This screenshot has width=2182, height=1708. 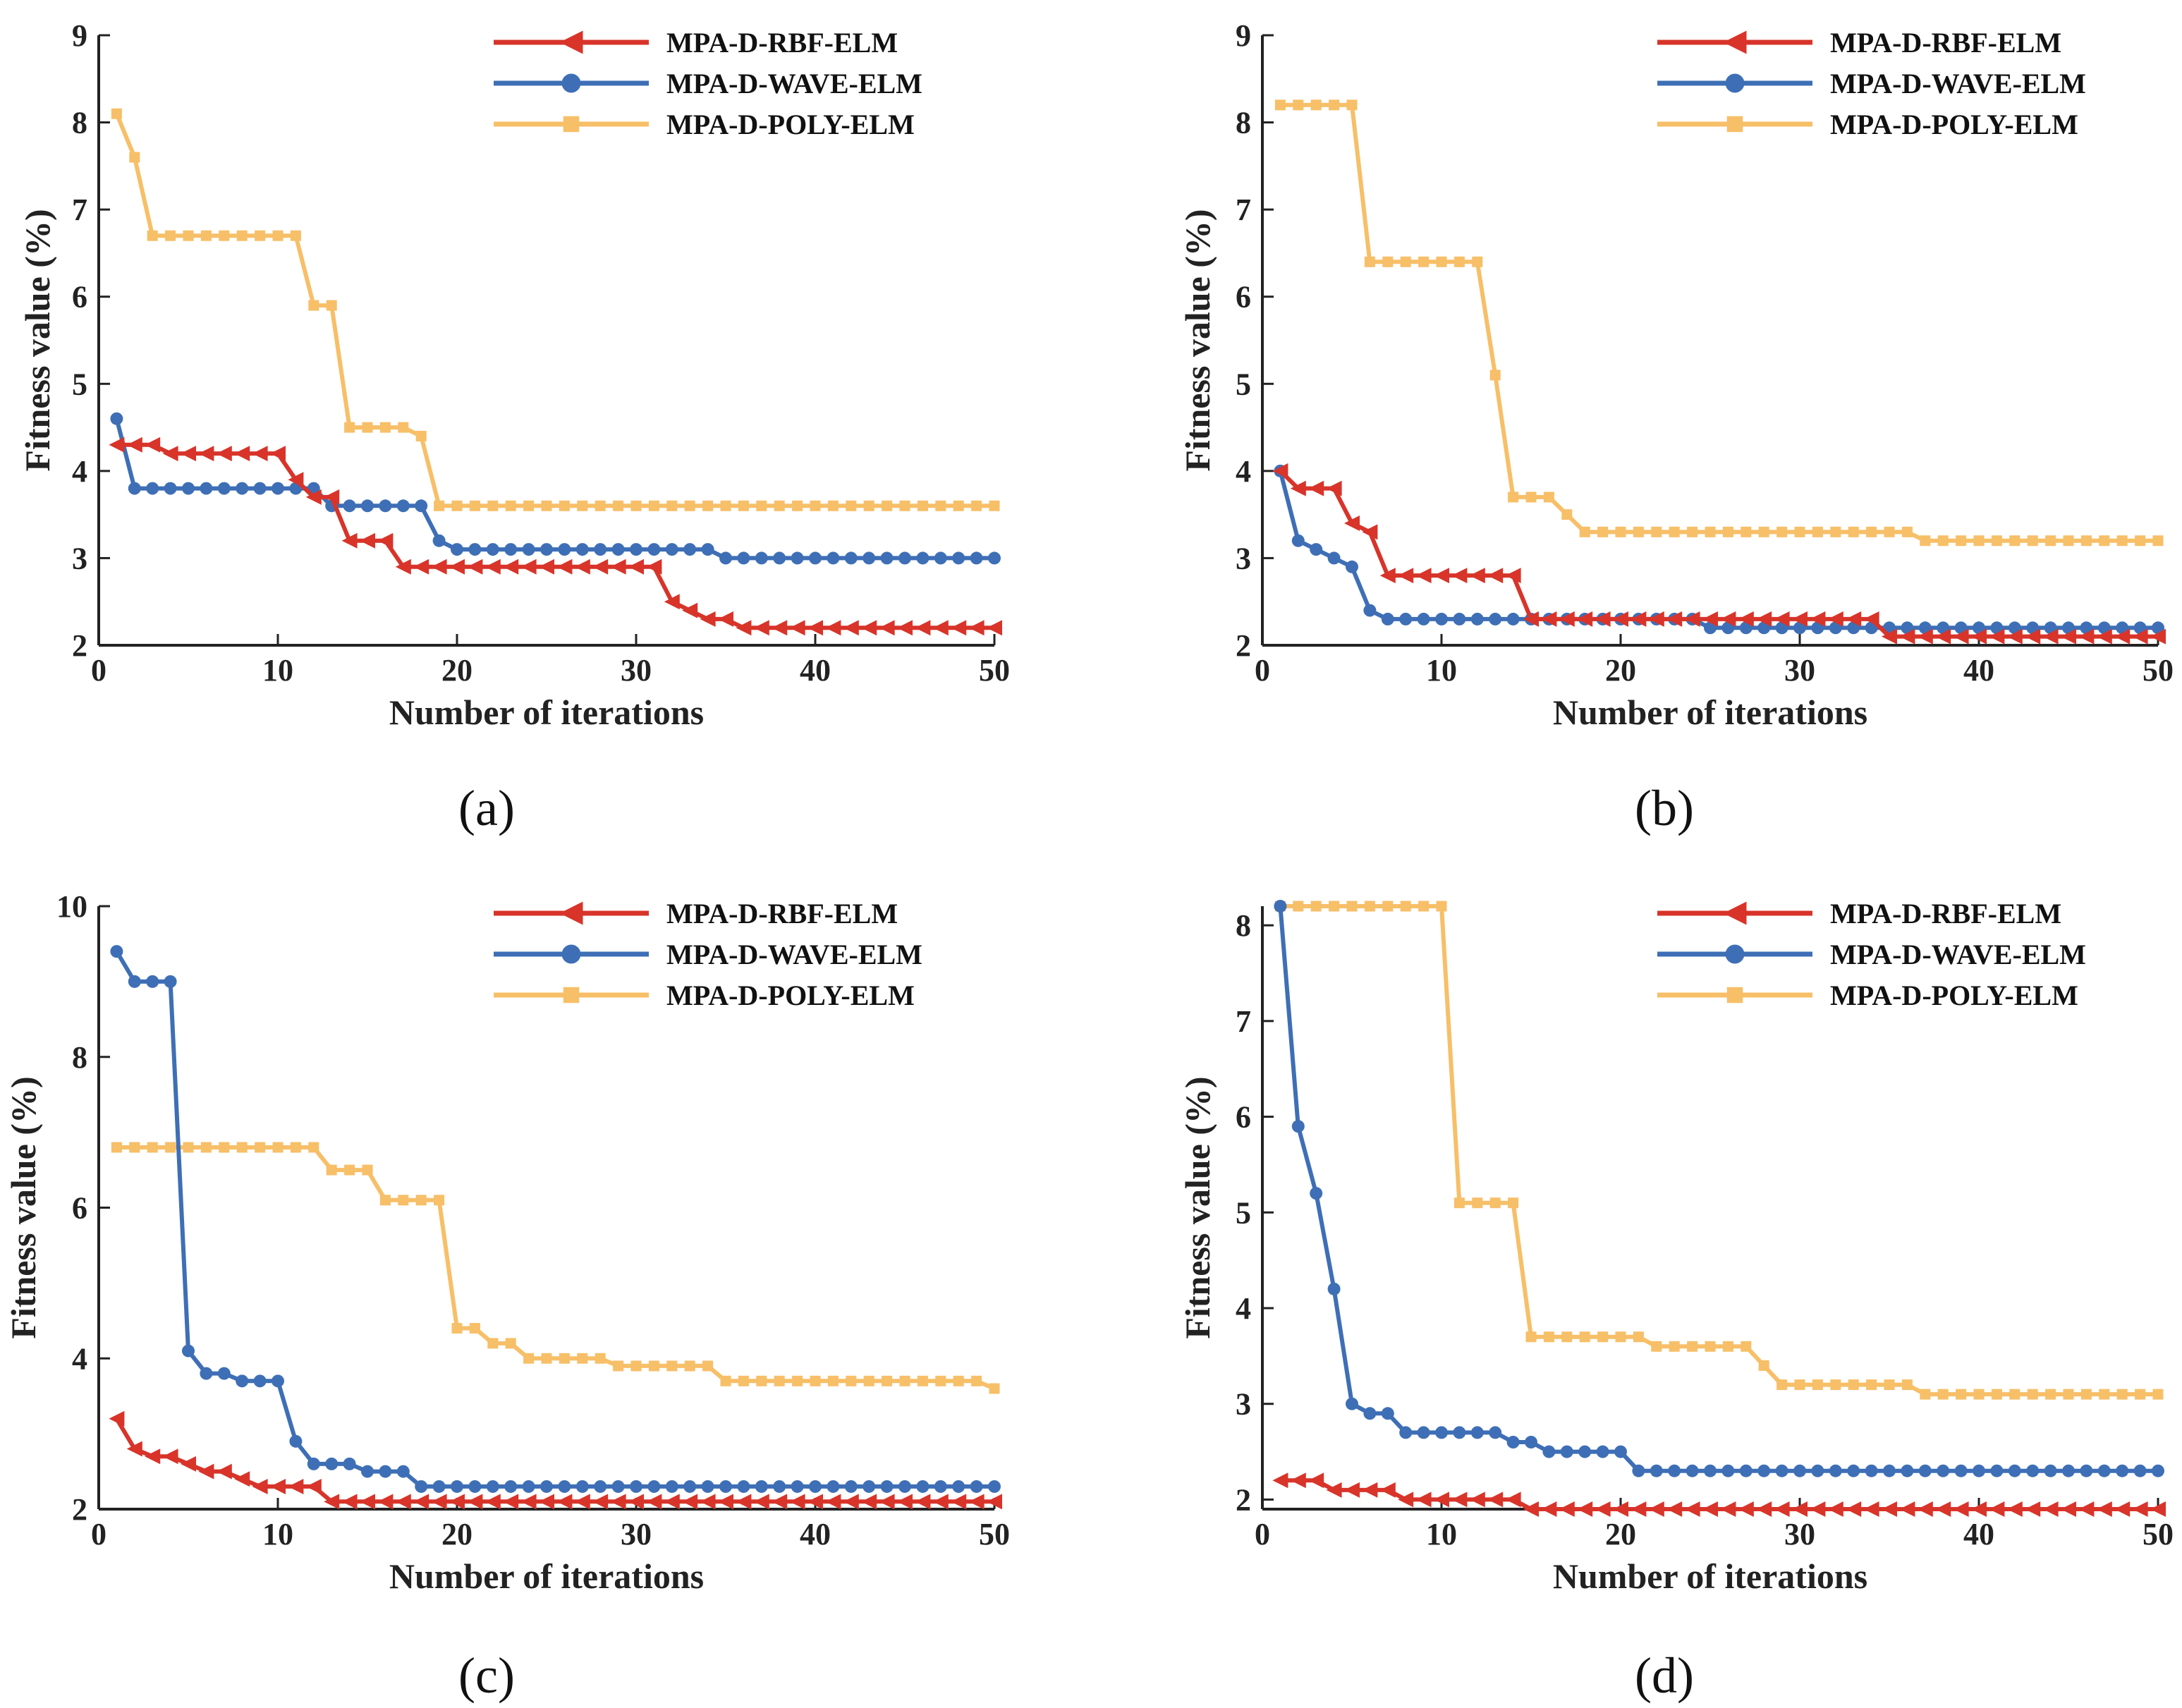 I want to click on y-tick-label: 9, so click(x=79, y=35).